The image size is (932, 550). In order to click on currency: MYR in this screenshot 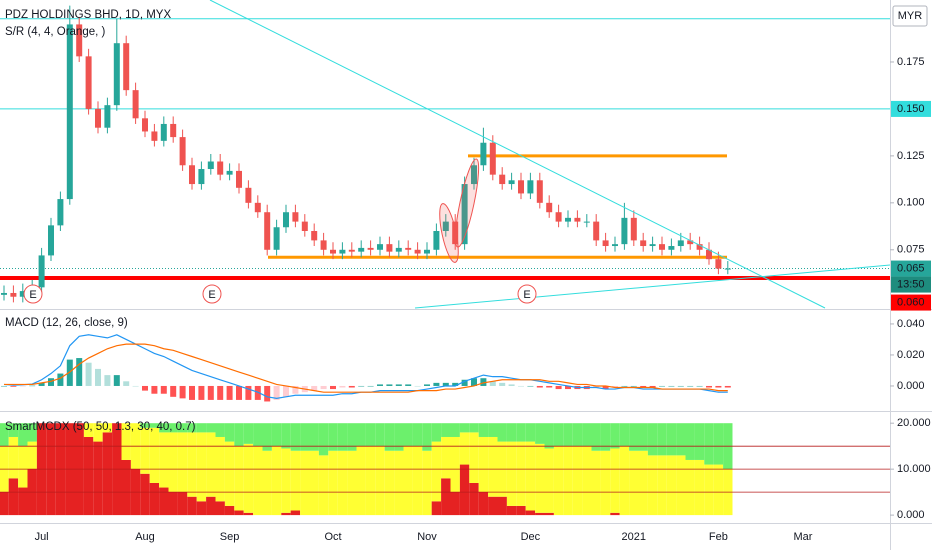, I will do `click(910, 16)`.